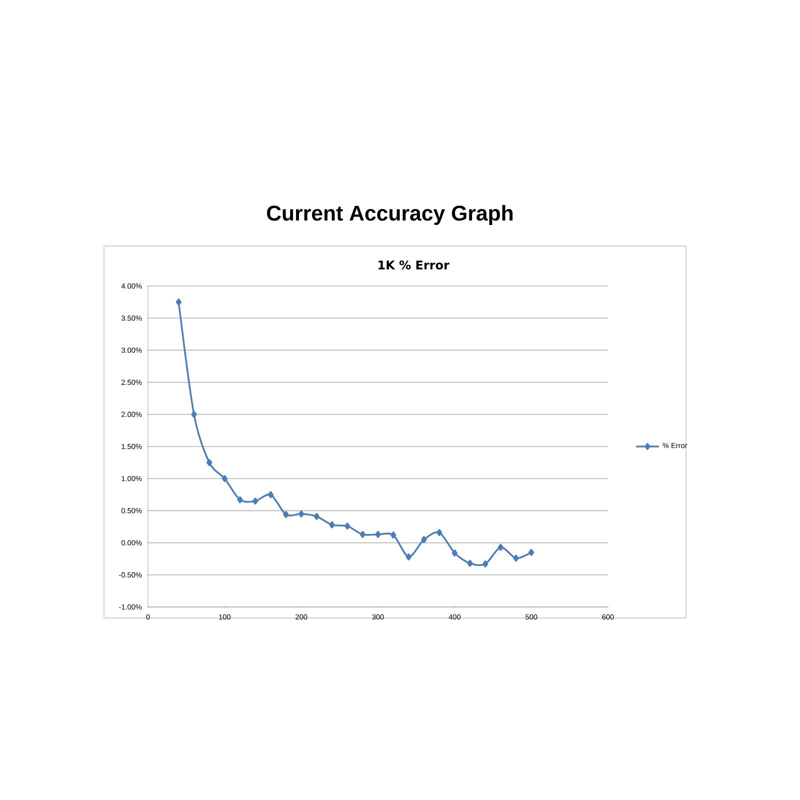 This screenshot has height=800, width=800. Describe the element at coordinates (389, 215) in the screenshot. I see `chart-title: Current Accuracy Graph` at that location.